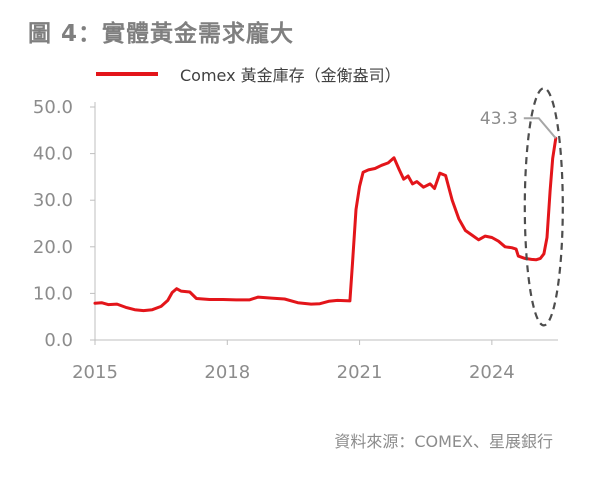  Describe the element at coordinates (360, 372) in the screenshot. I see `x-tick-label: 2021` at that location.